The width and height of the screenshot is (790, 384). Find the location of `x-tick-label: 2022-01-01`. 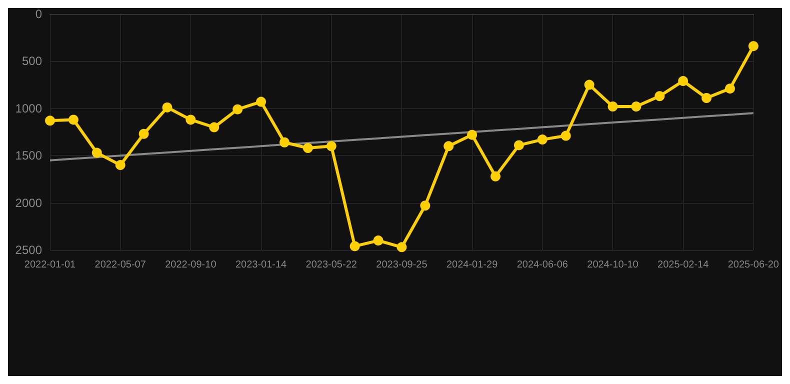

x-tick-label: 2022-01-01 is located at coordinates (50, 265).